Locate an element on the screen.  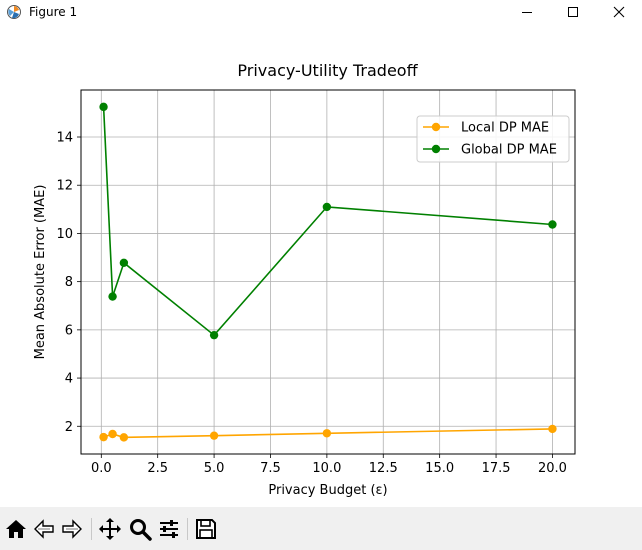
close-button is located at coordinates (619, 12).